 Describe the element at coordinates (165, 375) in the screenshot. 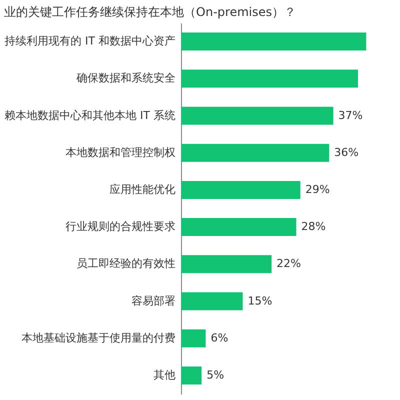

I see `y-tick-label: 其他` at that location.